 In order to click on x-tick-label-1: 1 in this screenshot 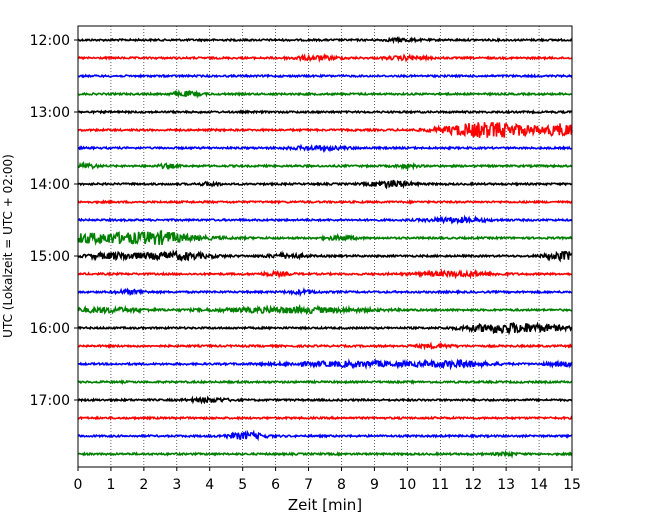, I will do `click(110, 485)`.